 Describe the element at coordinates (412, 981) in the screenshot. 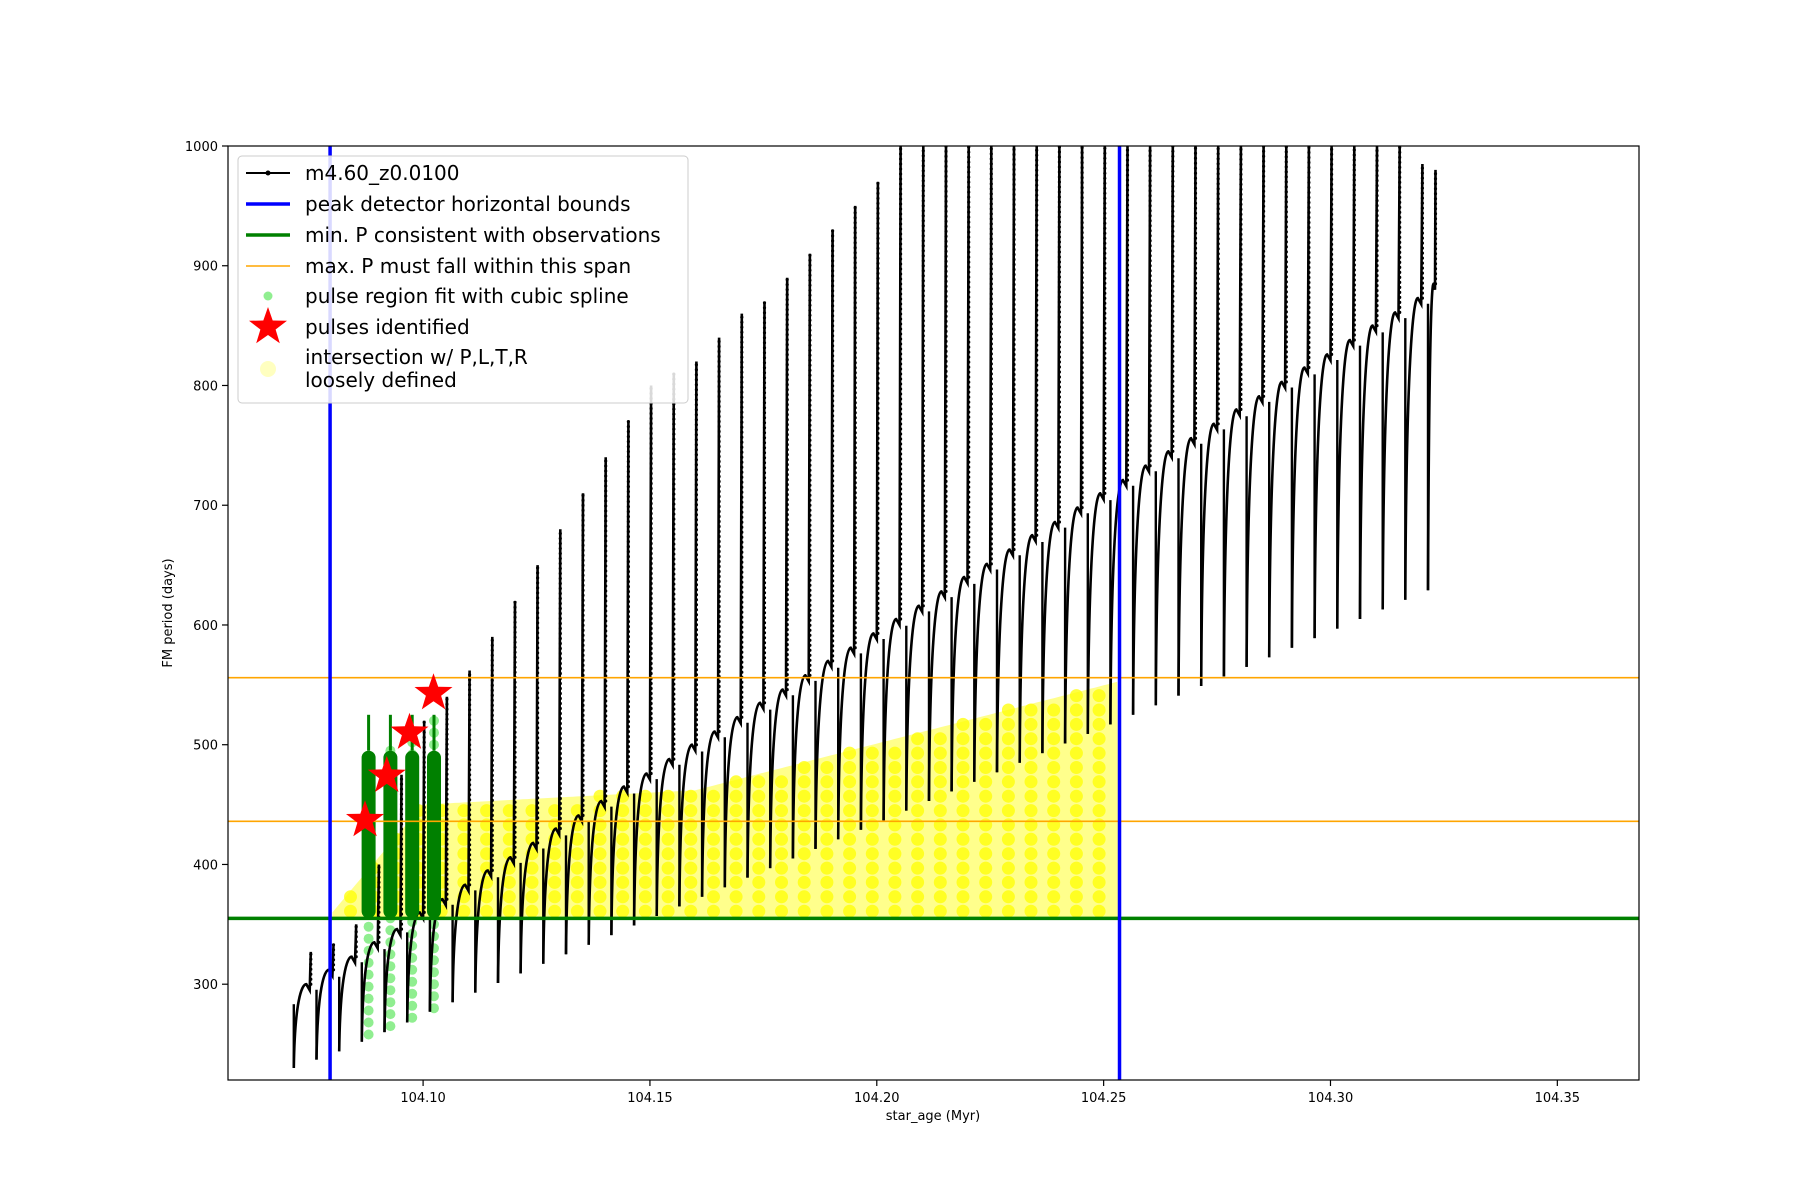

I see `spline-marker` at that location.